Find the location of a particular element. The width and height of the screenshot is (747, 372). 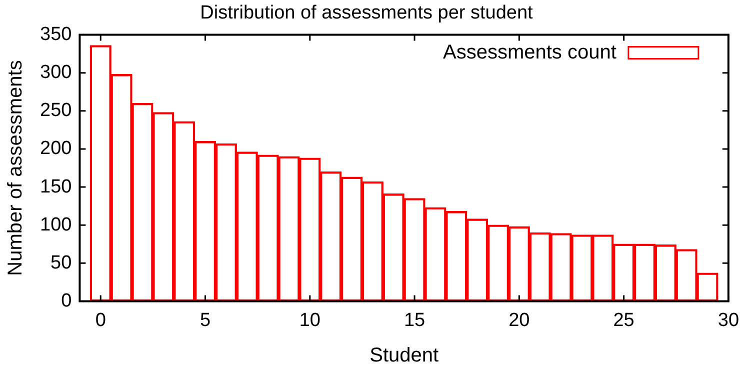

x-tick-label: 20 is located at coordinates (519, 320).